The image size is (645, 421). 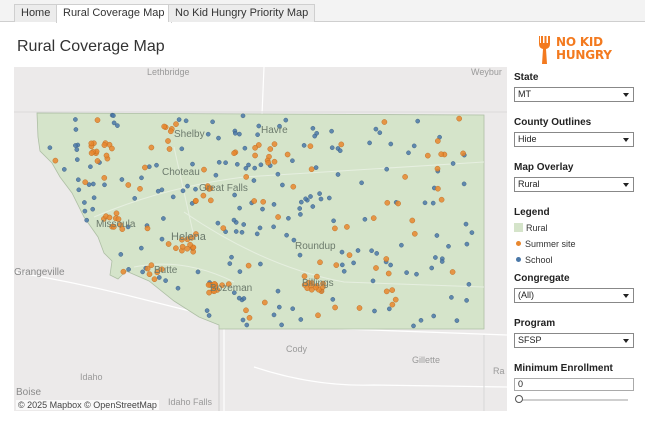 I want to click on congregate-dropdown: (All), so click(x=574, y=295).